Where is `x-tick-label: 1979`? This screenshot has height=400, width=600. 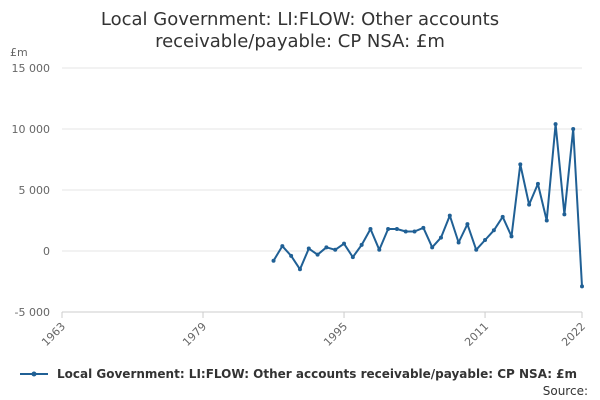
x-tick-label: 1979 is located at coordinates (194, 334).